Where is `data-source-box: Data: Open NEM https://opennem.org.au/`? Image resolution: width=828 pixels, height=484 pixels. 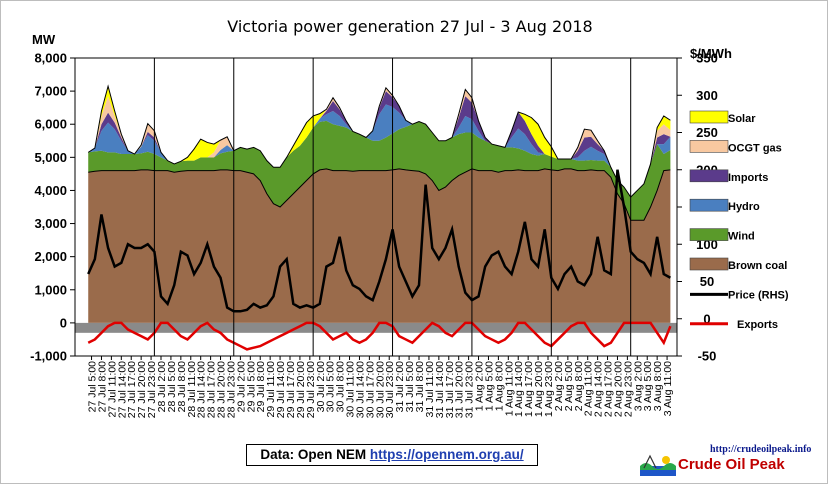
data-source-box: Data: Open NEM https://opennem.org.au/ is located at coordinates (392, 455).